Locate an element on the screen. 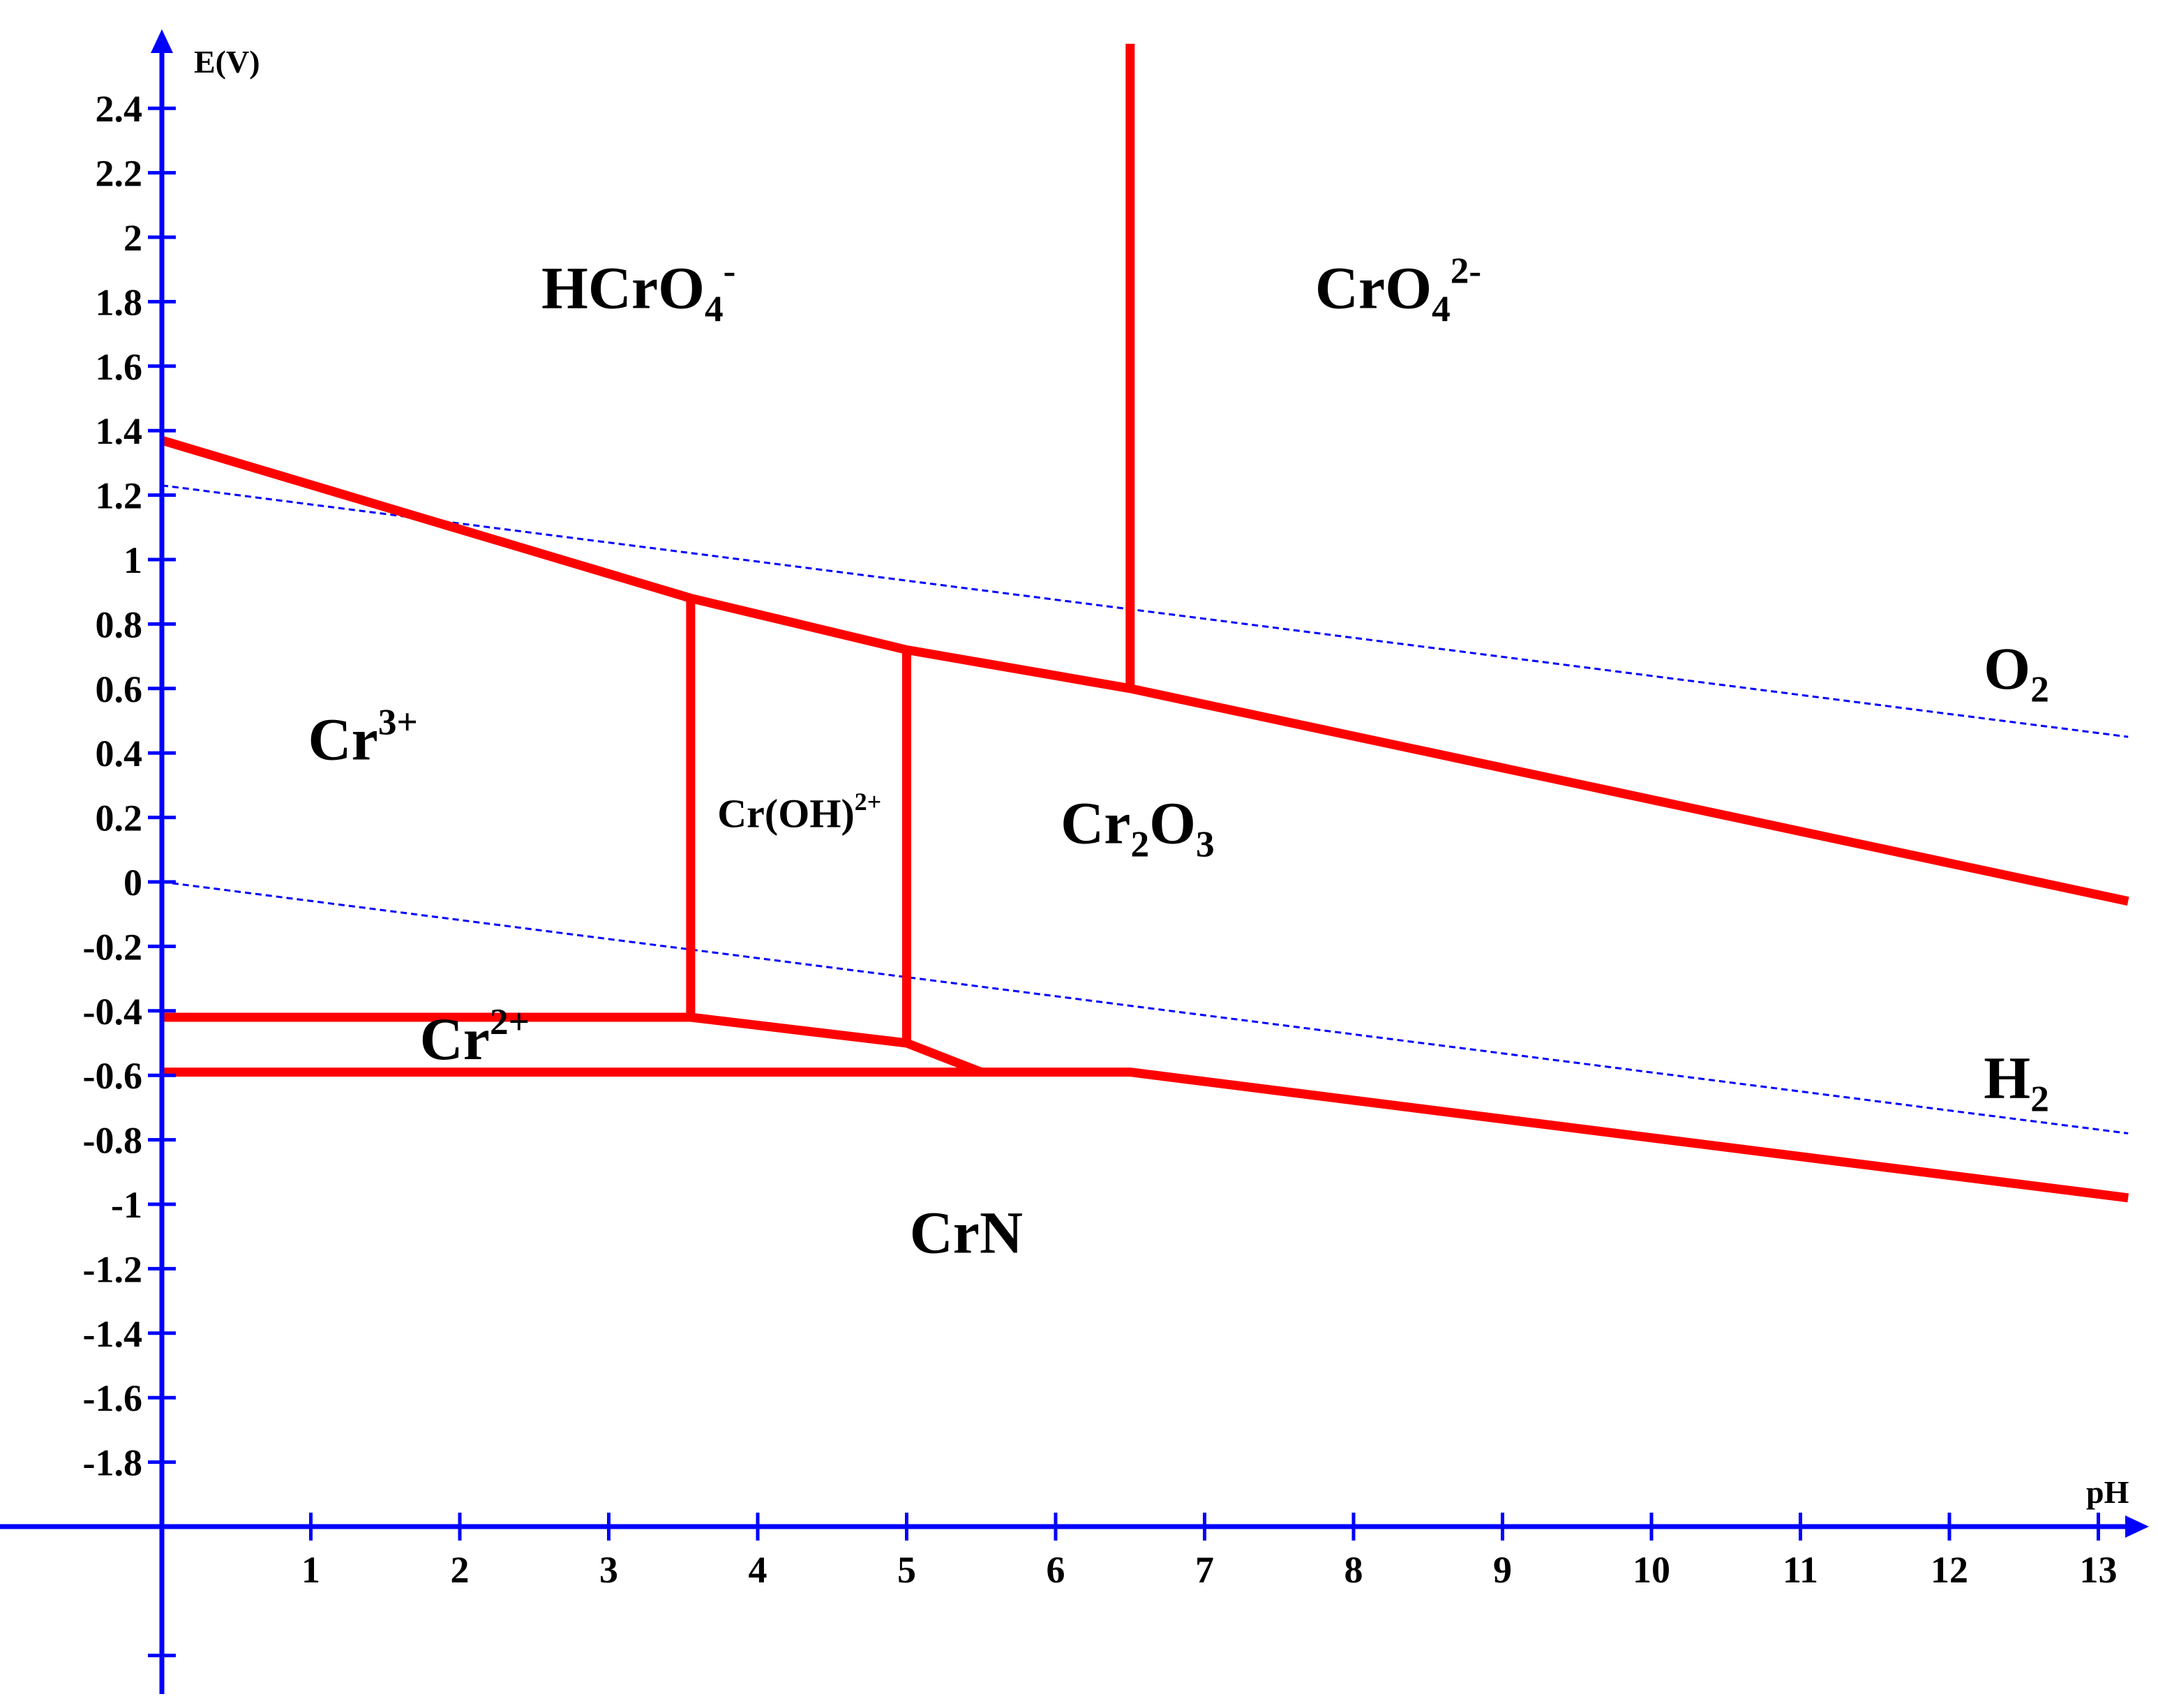 This screenshot has width=2158, height=1708. y-tick-label: -1 is located at coordinates (126, 1205).